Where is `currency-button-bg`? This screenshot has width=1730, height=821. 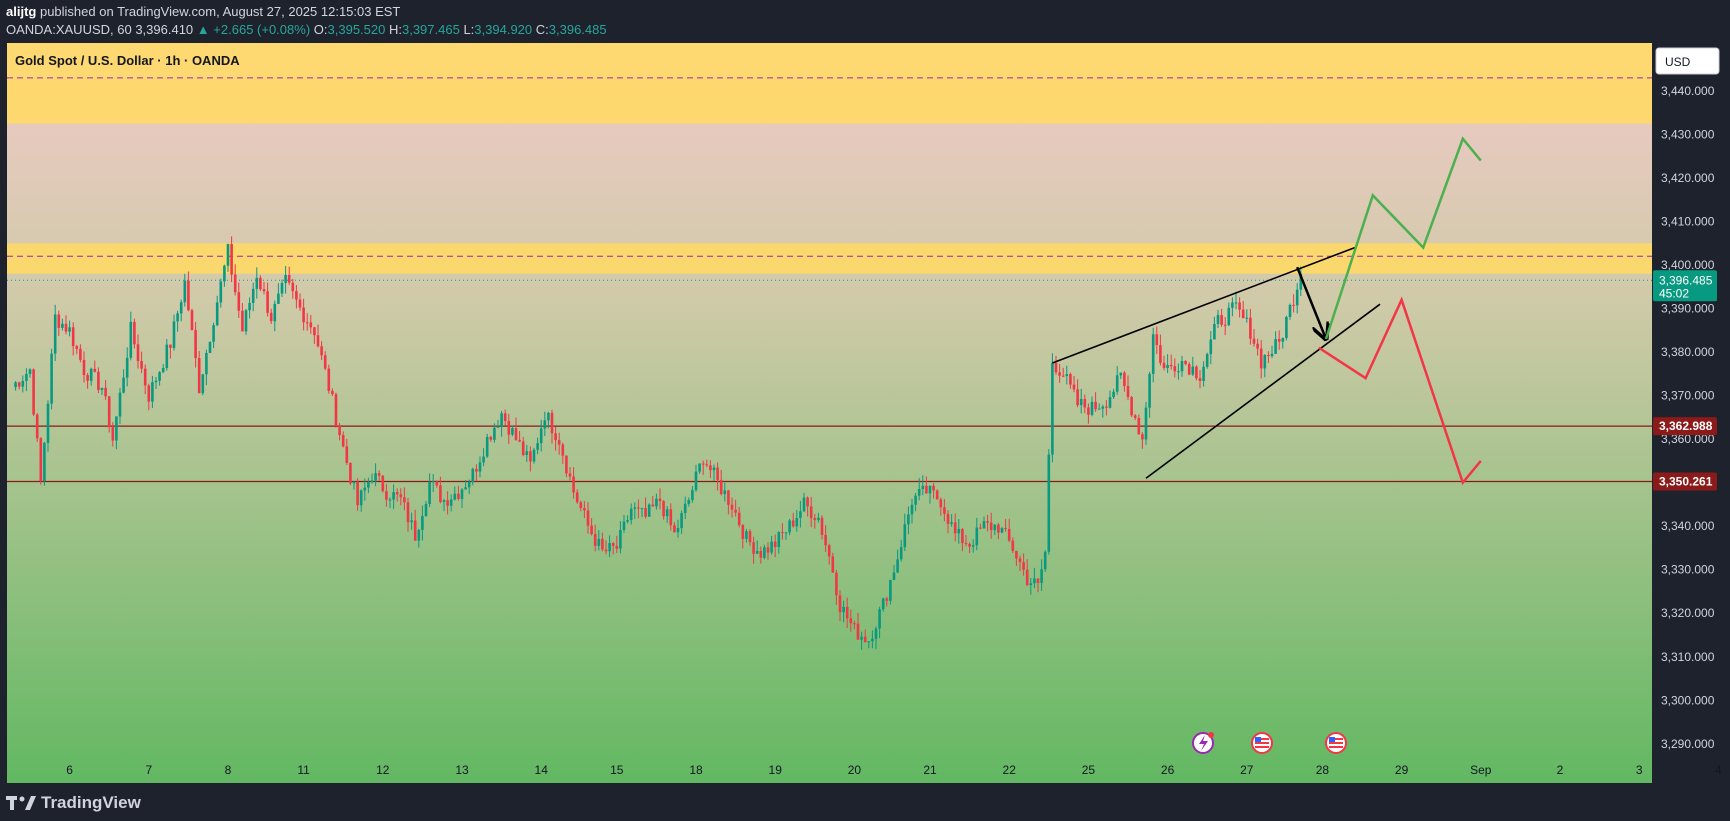
currency-button-bg is located at coordinates (1687, 61).